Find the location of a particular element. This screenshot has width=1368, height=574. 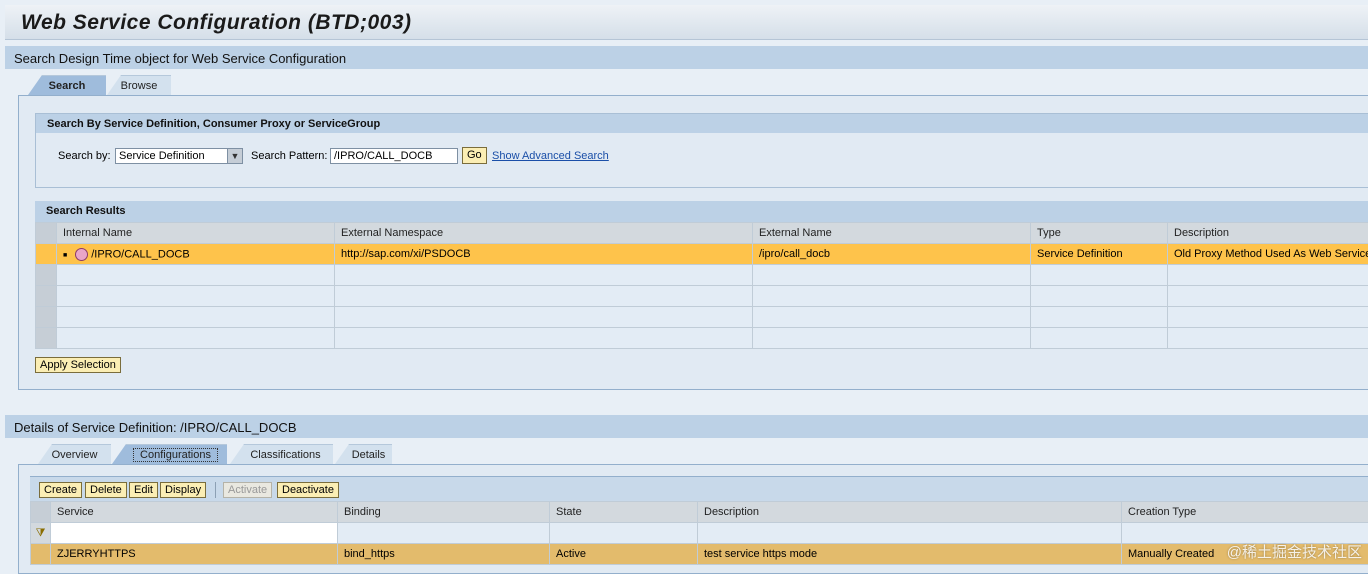

tab-overview: Overview is located at coordinates (74, 454).